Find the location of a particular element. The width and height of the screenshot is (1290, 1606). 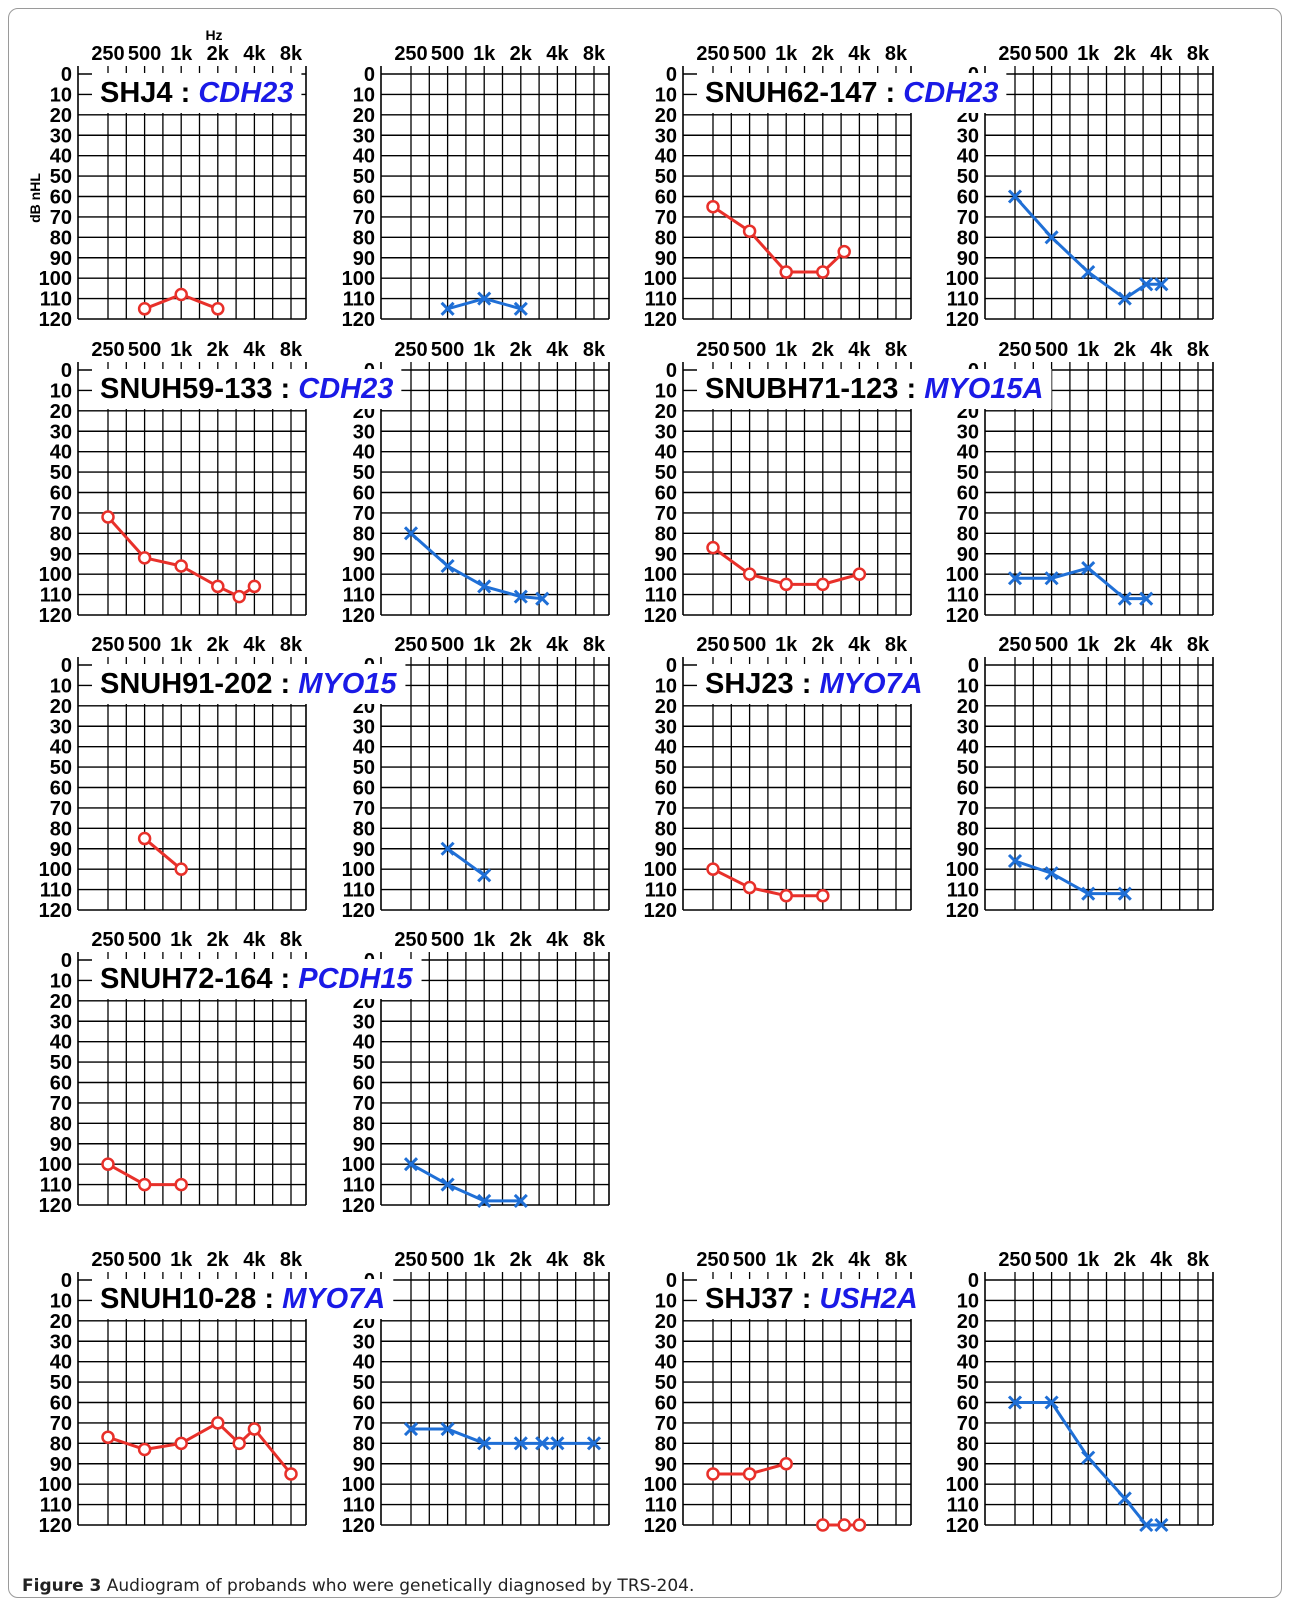

gene-name: USH2A is located at coordinates (868, 1299).